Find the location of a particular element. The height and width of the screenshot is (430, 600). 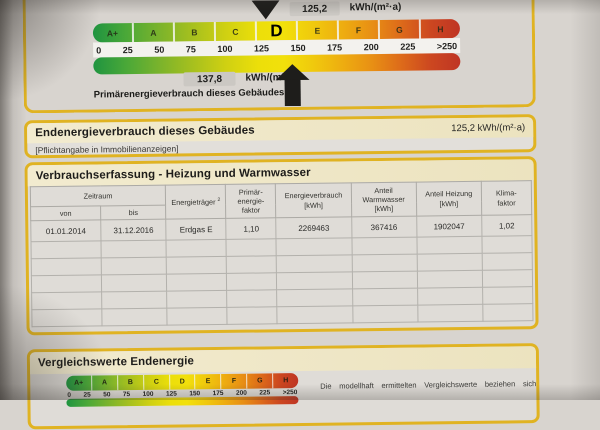

col-header-anteil-warmwasser: Anteil Warmwasser [kWh] is located at coordinates (383, 199).